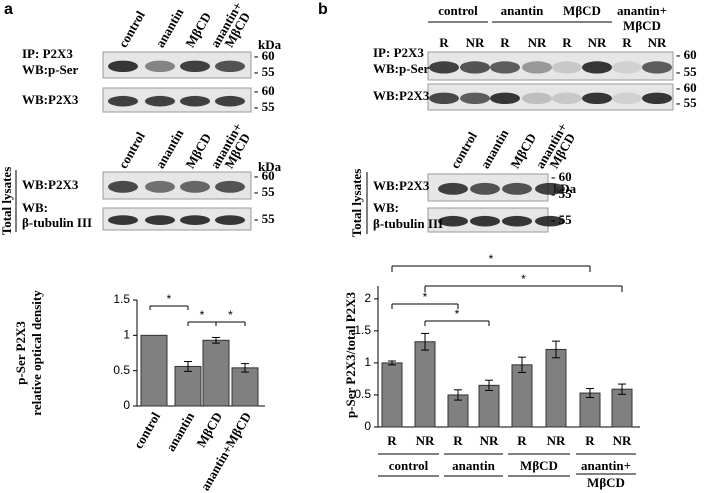  What do you see at coordinates (20, 353) in the screenshot?
I see `y-axis-label: p-Ser P2X3` at bounding box center [20, 353].